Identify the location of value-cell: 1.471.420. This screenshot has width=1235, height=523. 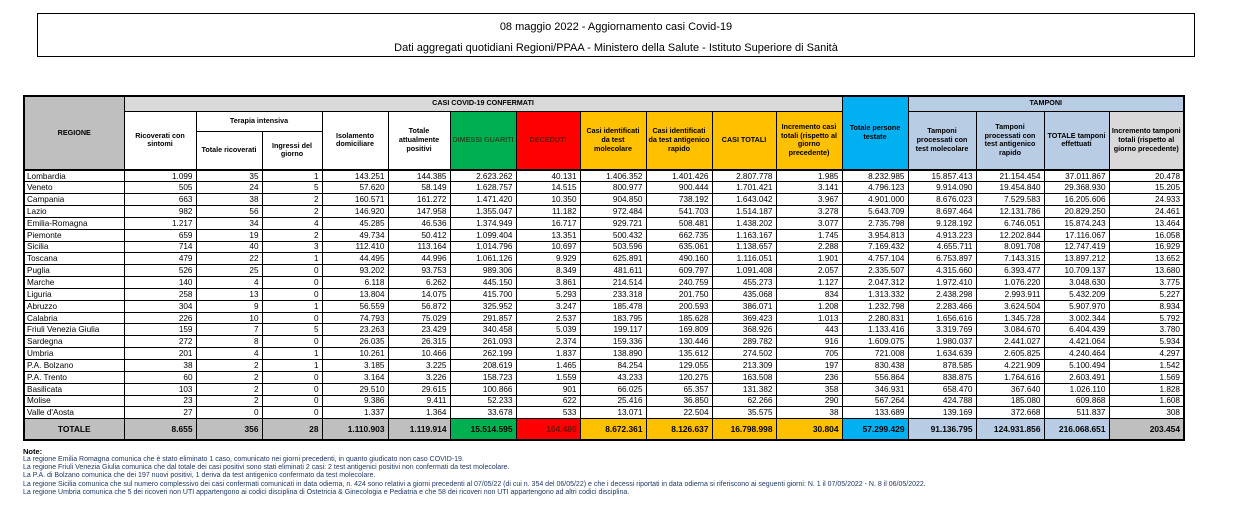
(483, 200).